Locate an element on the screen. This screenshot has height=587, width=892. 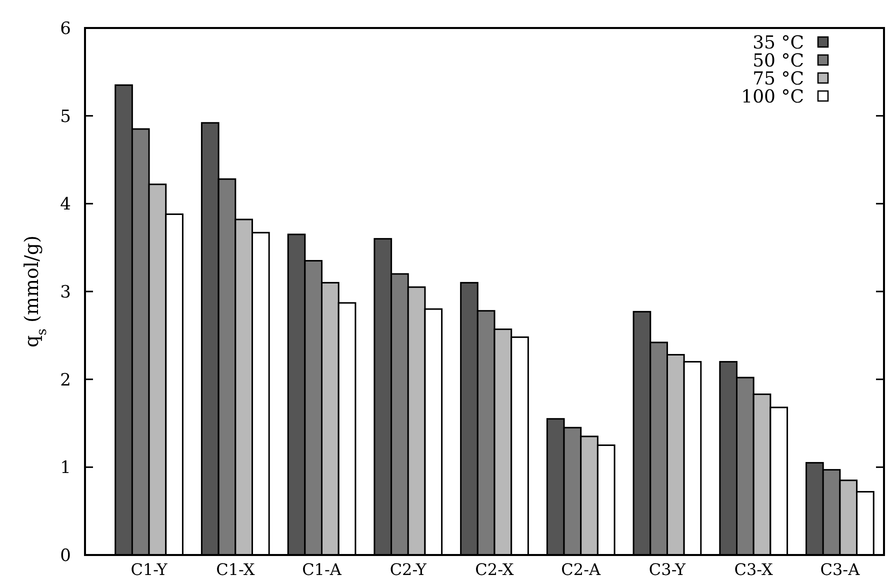
x-tick-label: C1-X is located at coordinates (236, 569).